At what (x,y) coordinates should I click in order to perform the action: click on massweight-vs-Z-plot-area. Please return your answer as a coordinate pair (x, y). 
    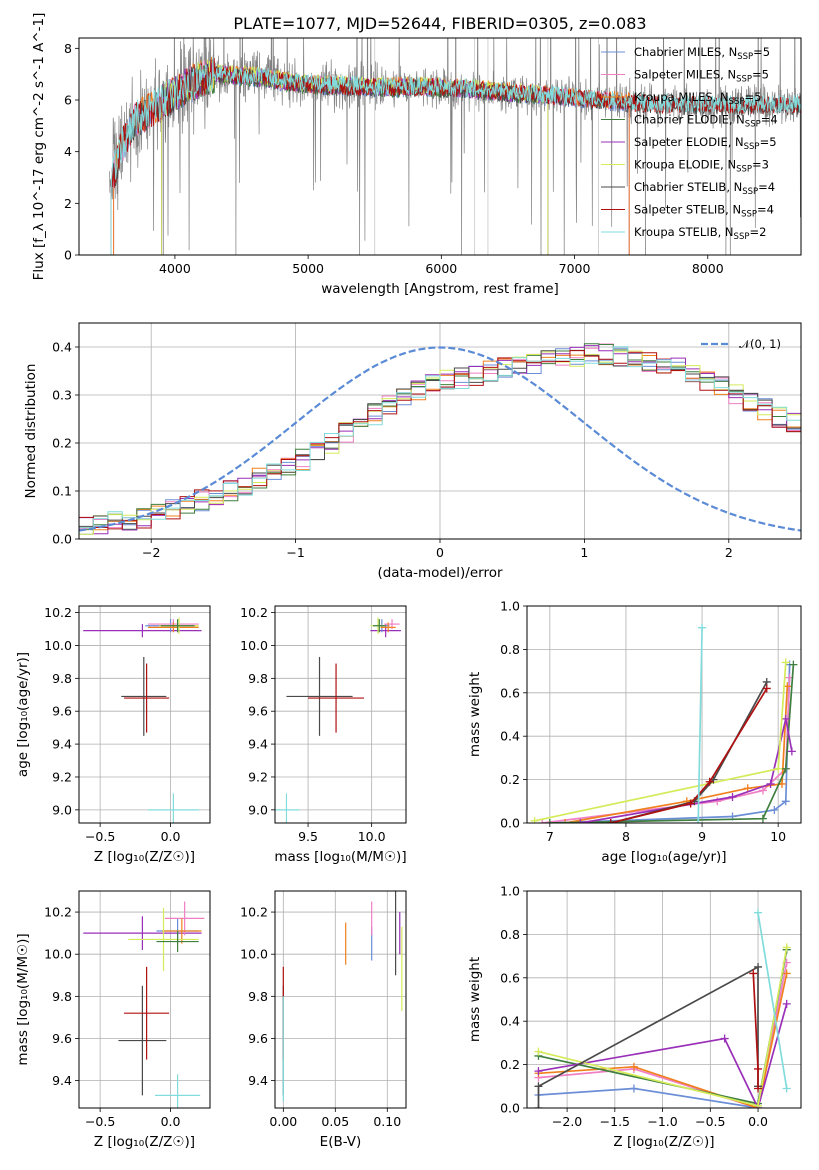
    Looking at the image, I should click on (662, 1008).